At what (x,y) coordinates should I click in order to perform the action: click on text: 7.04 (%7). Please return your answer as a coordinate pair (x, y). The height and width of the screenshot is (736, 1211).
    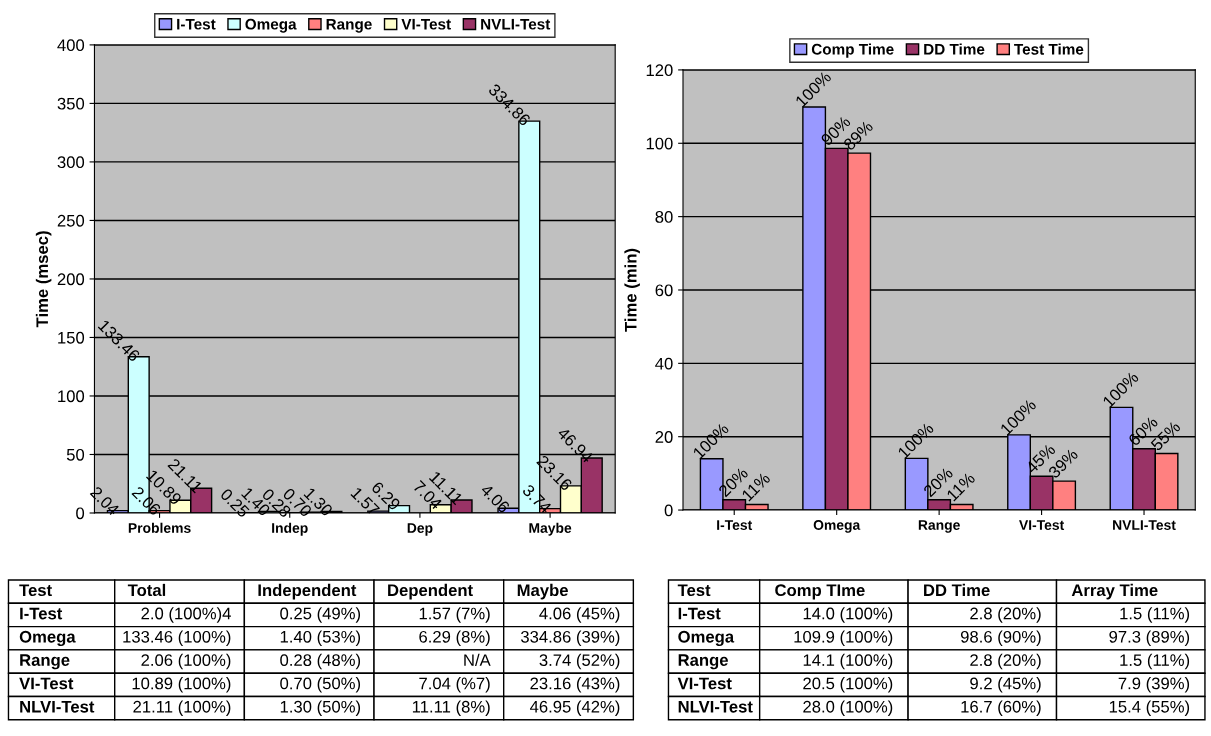
    Looking at the image, I should click on (454, 685).